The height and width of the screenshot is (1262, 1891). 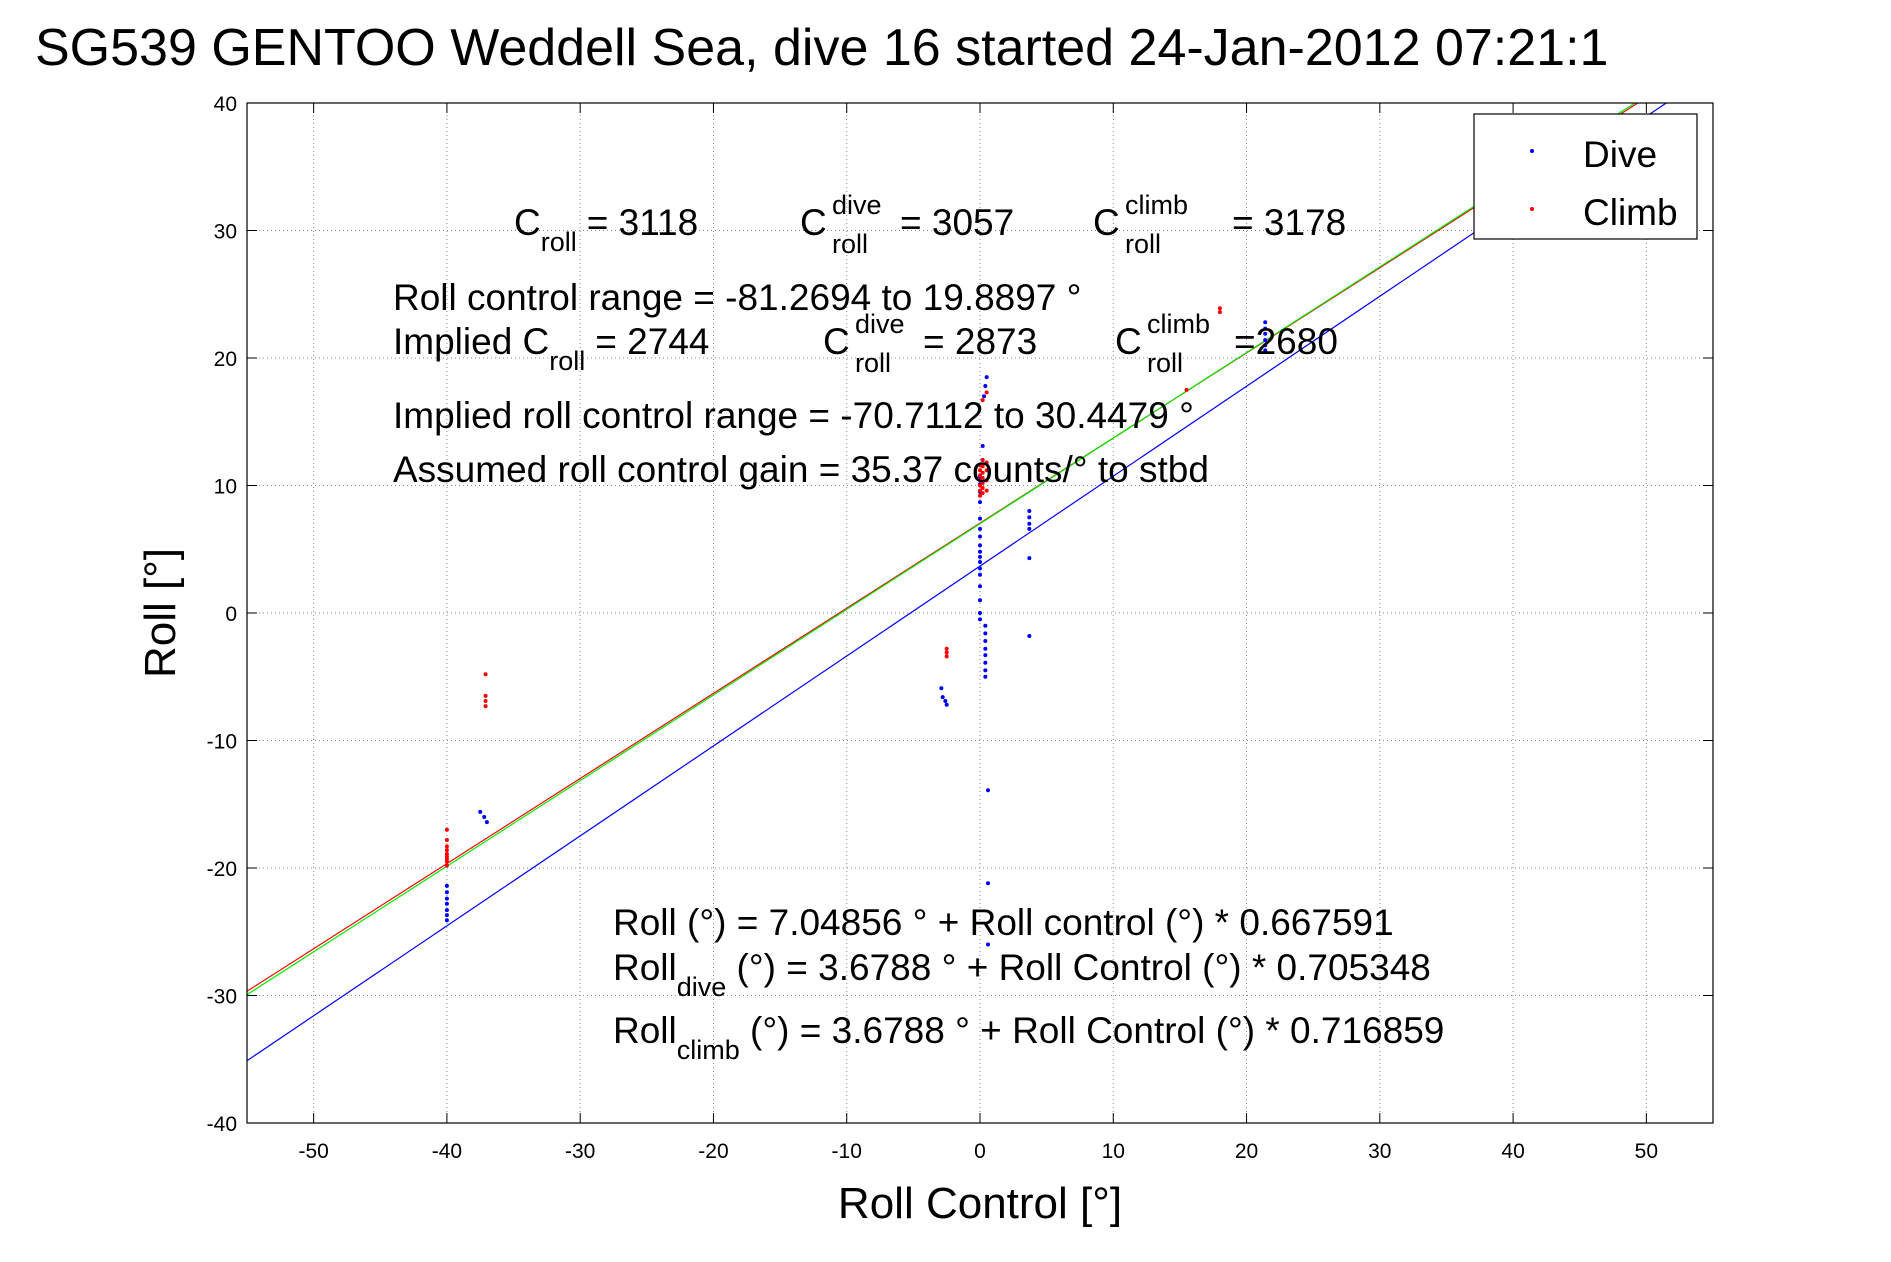 I want to click on legend-label-dive: Dive, so click(x=1620, y=154).